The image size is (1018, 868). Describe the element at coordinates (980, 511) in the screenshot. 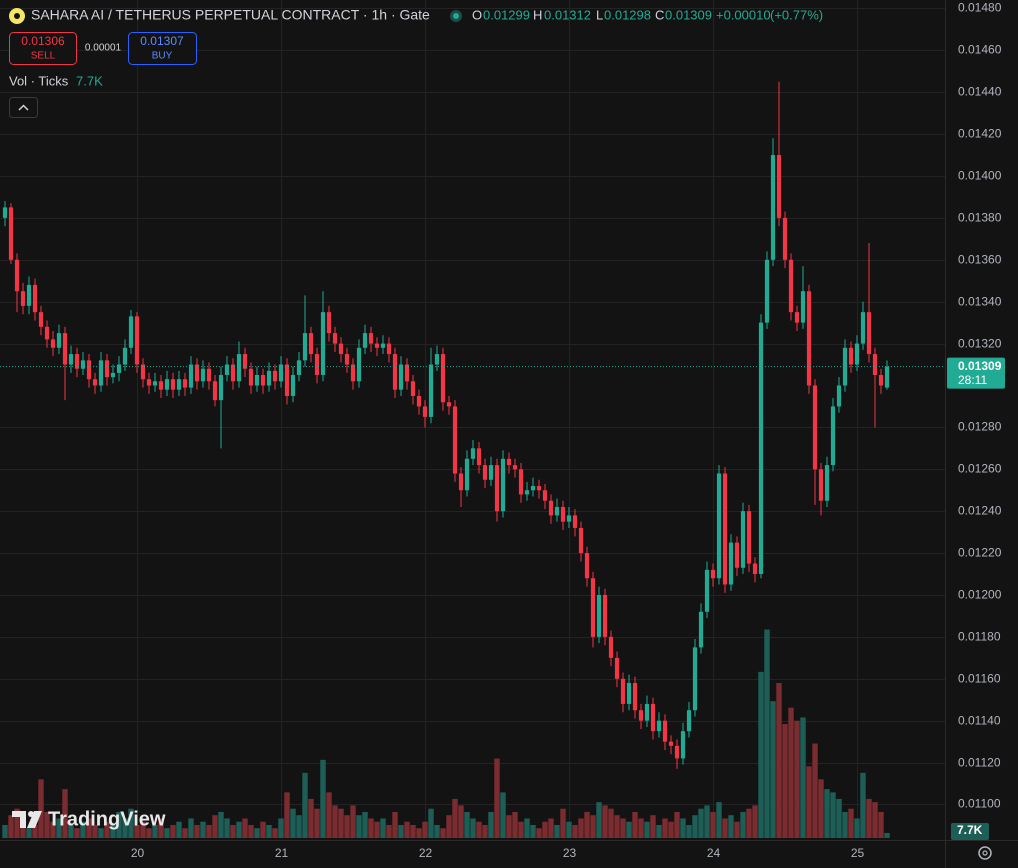

I see `y-tick-label: 0.01240` at that location.